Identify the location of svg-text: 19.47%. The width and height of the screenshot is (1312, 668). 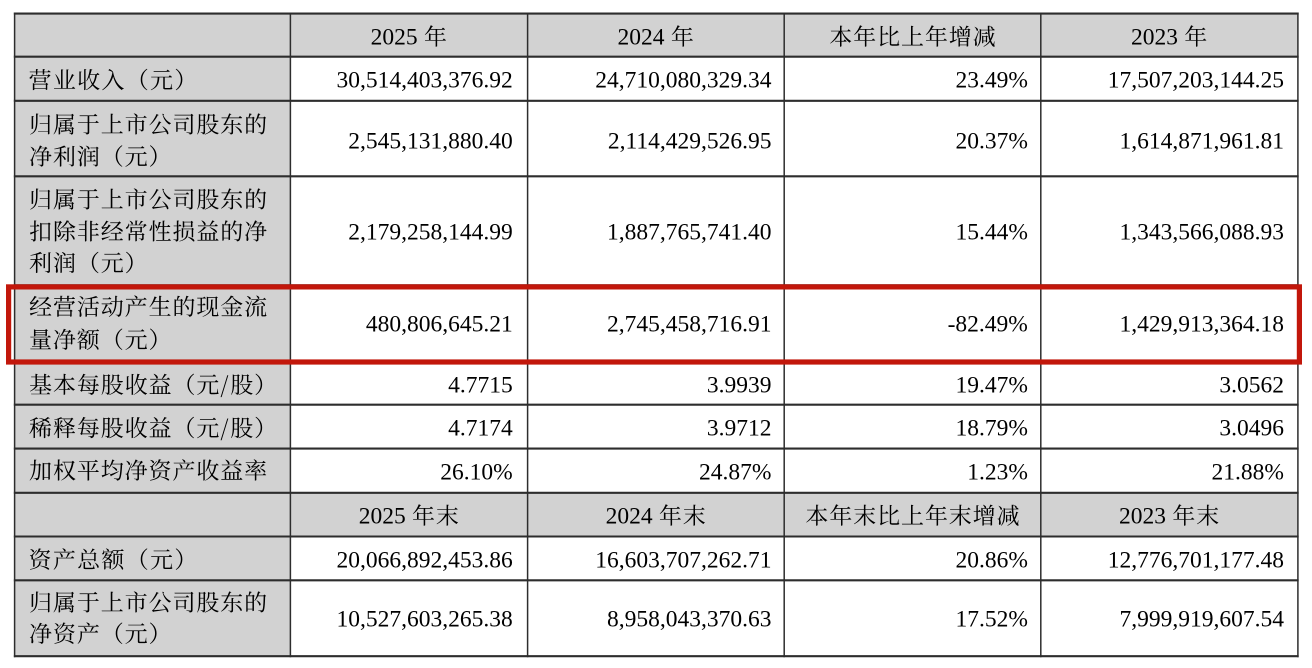
(991, 386).